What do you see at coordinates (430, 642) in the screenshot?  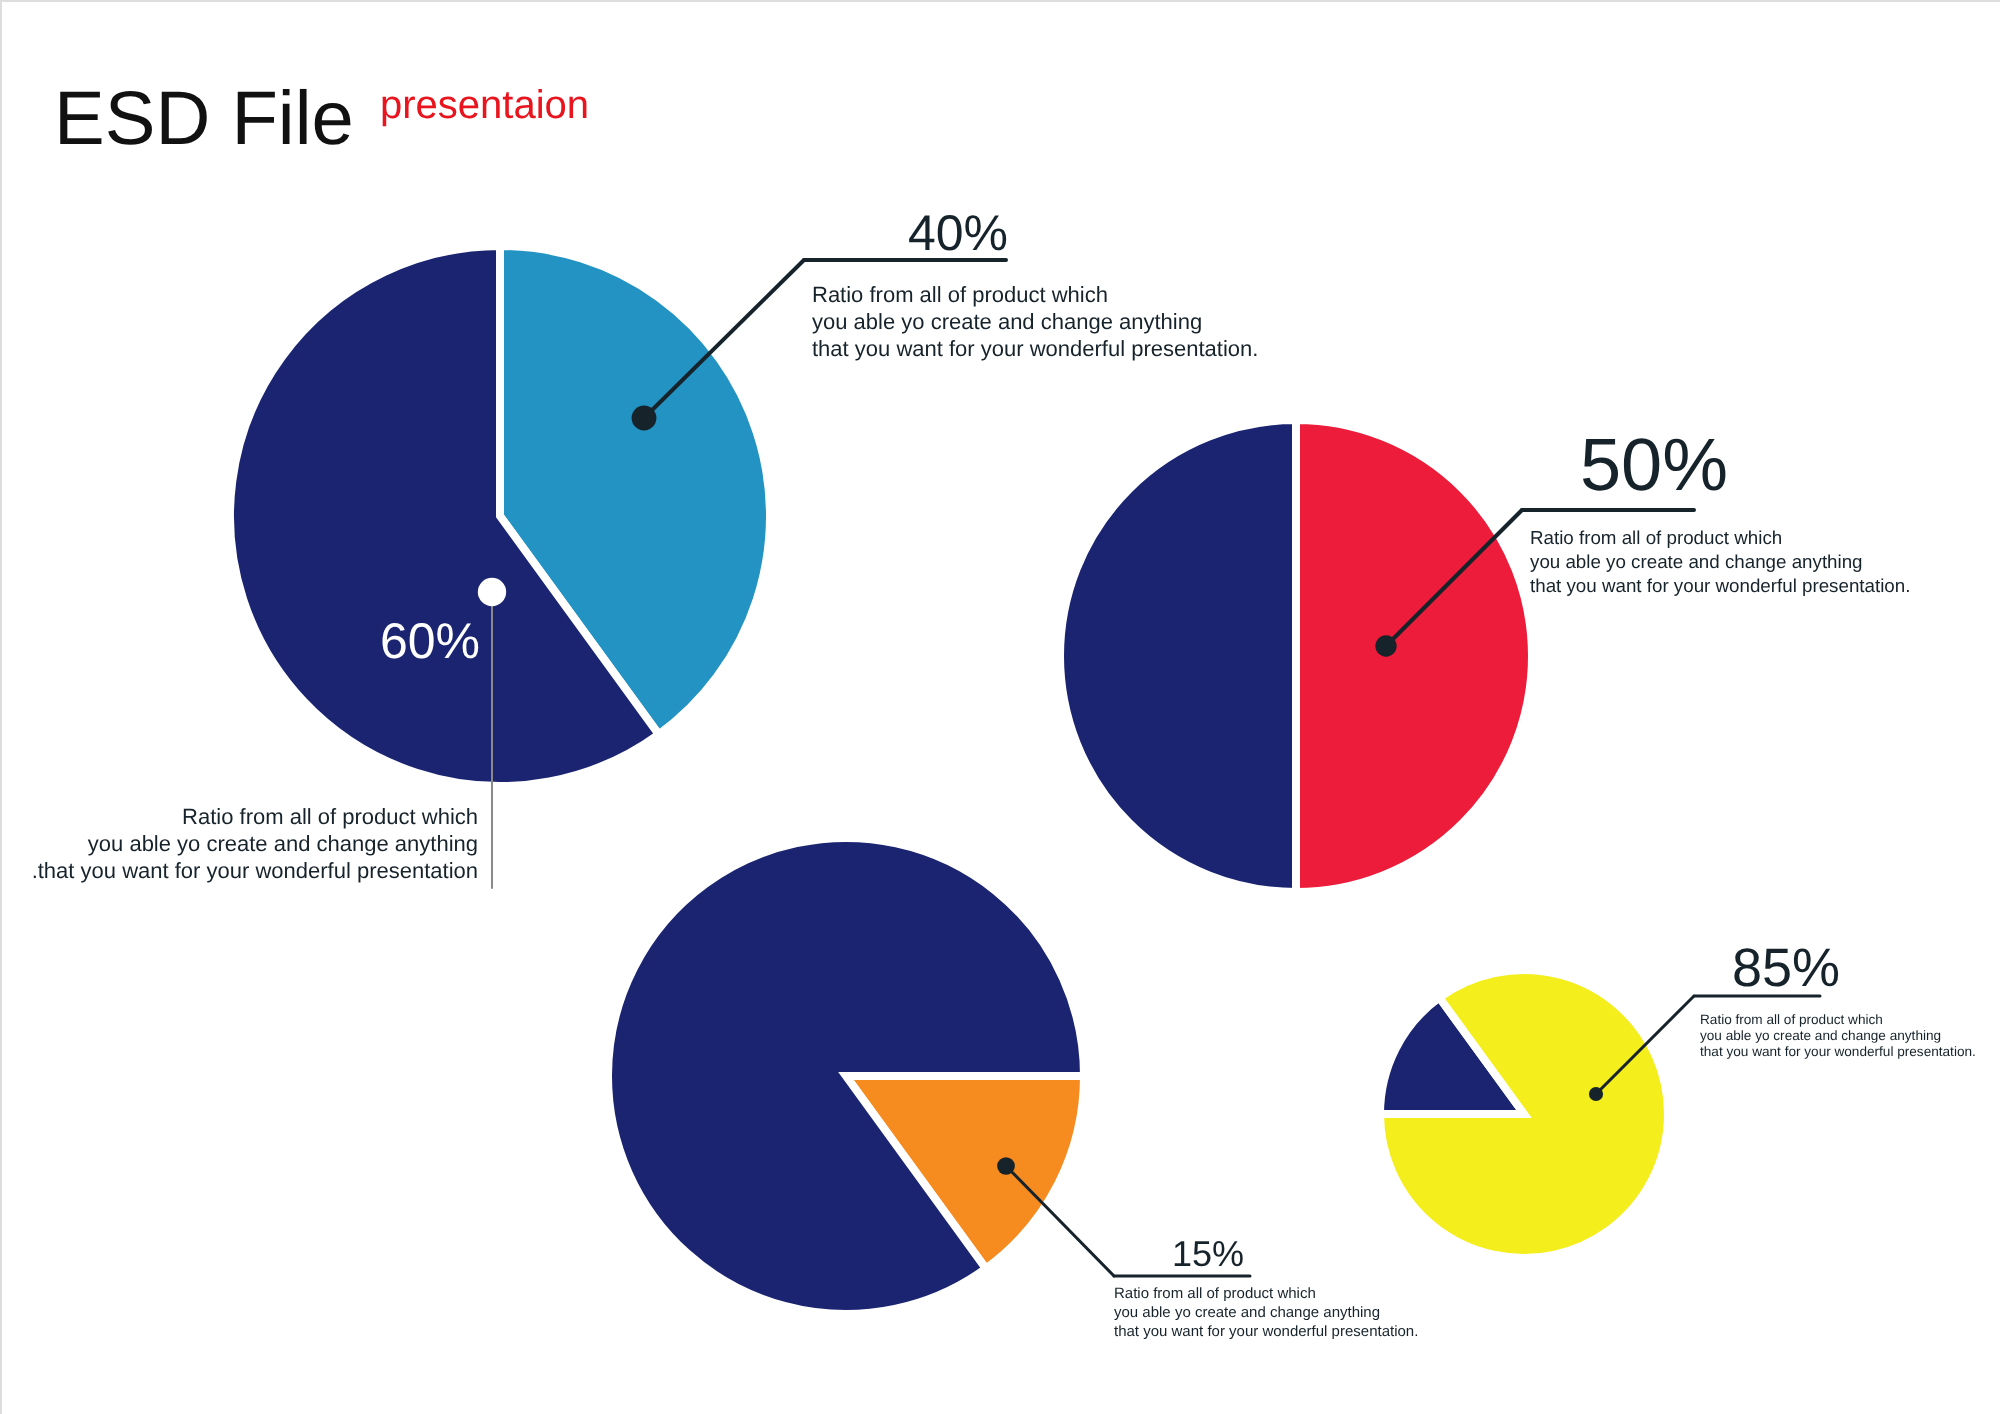 I see `data-label: 60%` at bounding box center [430, 642].